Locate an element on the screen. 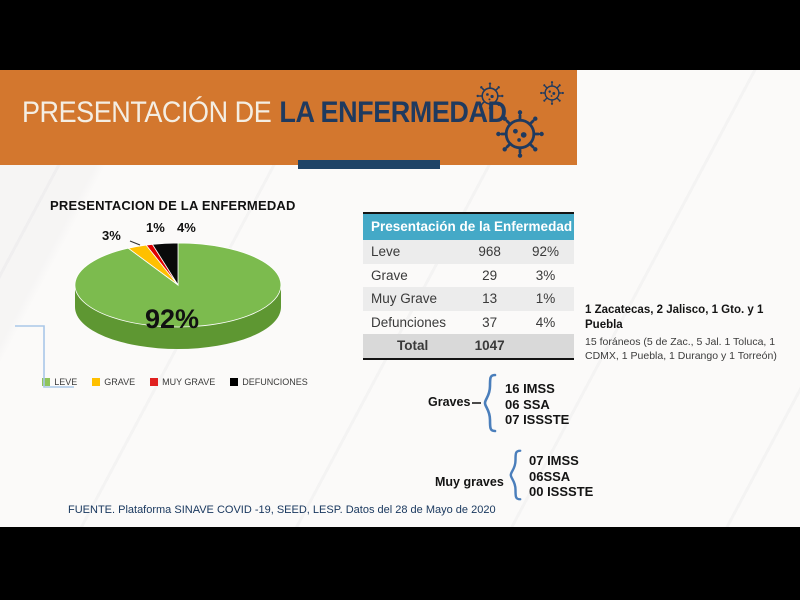  legend-swatch-grave-icon is located at coordinates (96, 382).